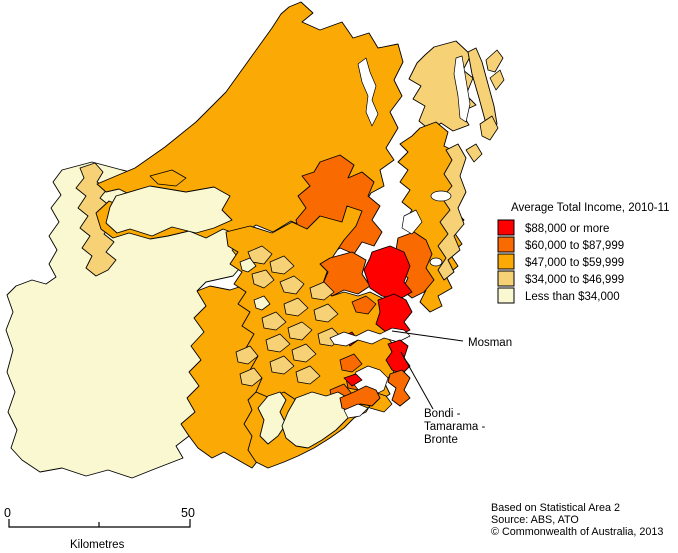 The width and height of the screenshot is (678, 553). What do you see at coordinates (506, 227) in the screenshot?
I see `legend-swatch-88000-or-more` at bounding box center [506, 227].